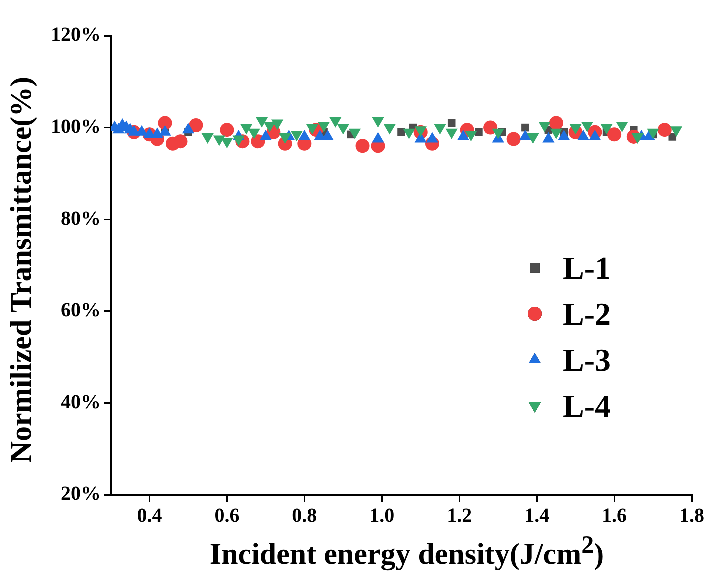  I want to click on x-axis-title: Incident energy density(J/cm$^{2}$), so click(407, 552).